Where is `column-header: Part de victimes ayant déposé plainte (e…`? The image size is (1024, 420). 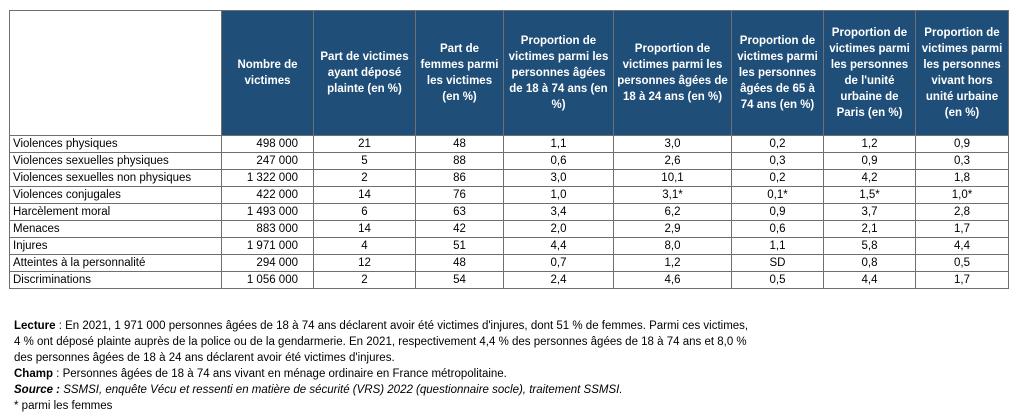 column-header: Part de victimes ayant déposé plainte (e… is located at coordinates (364, 73).